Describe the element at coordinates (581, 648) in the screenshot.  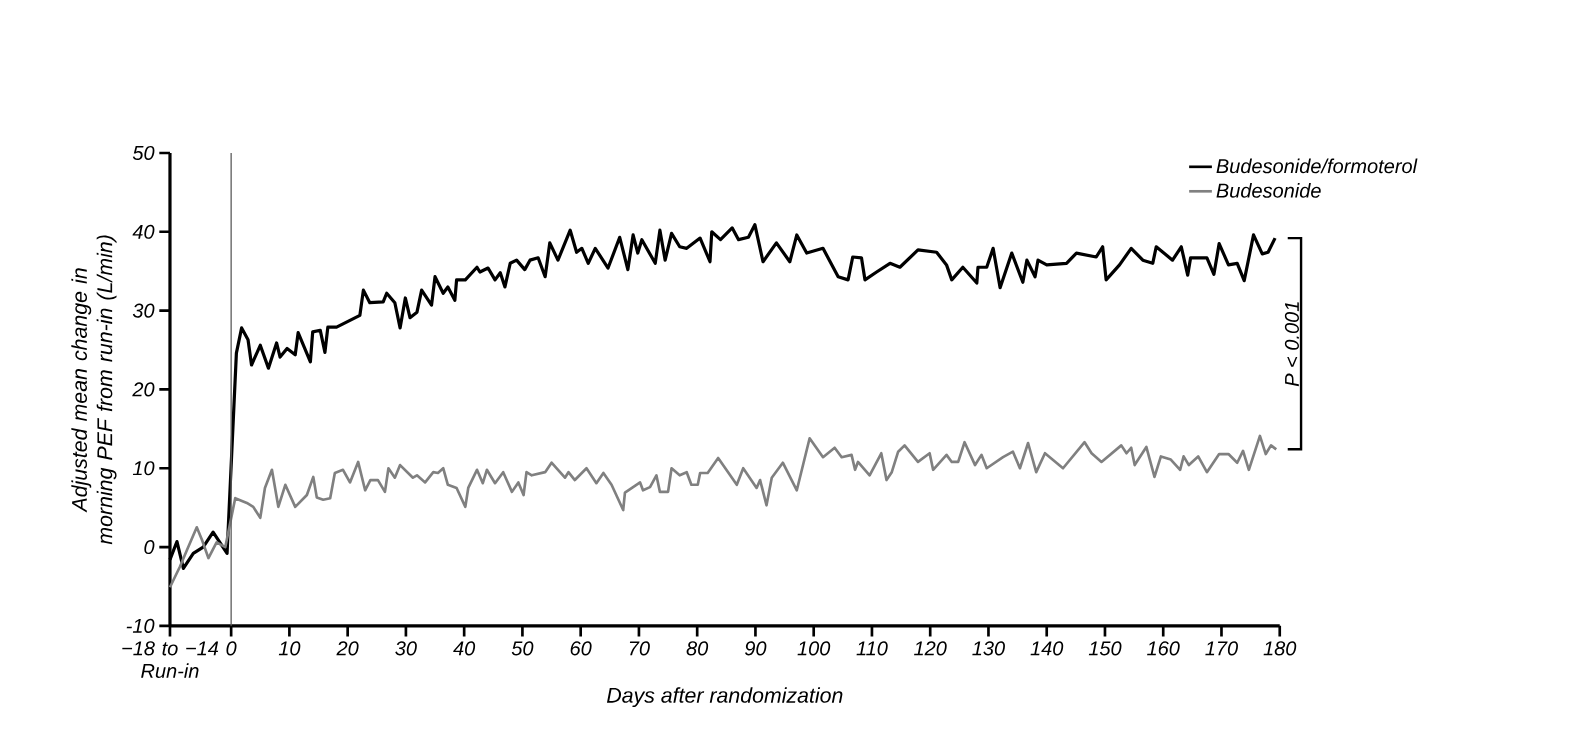
I see `x-tick-label: 60` at that location.